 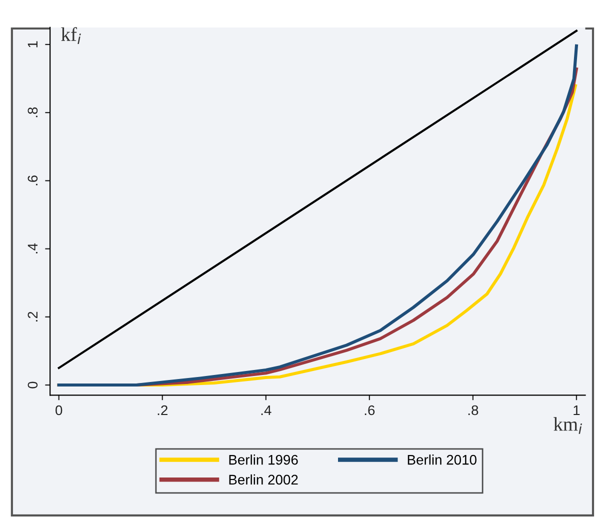 I want to click on y-tick-label: .2, so click(x=33, y=317).